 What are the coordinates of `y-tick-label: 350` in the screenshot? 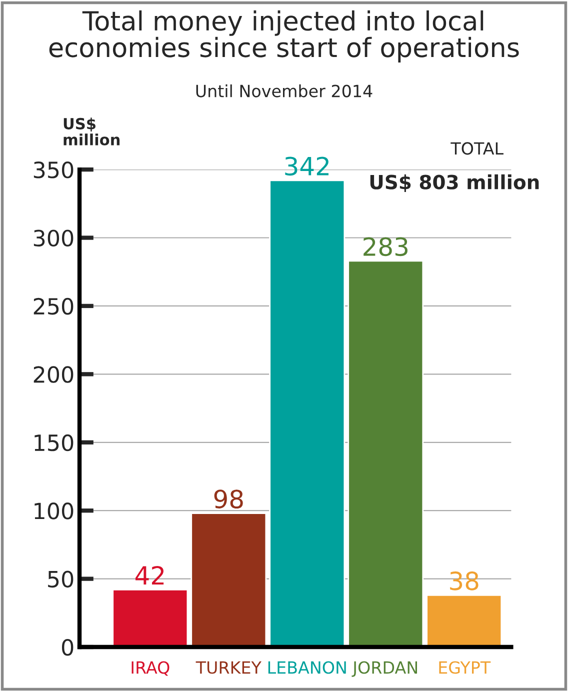 It's located at (54, 169).